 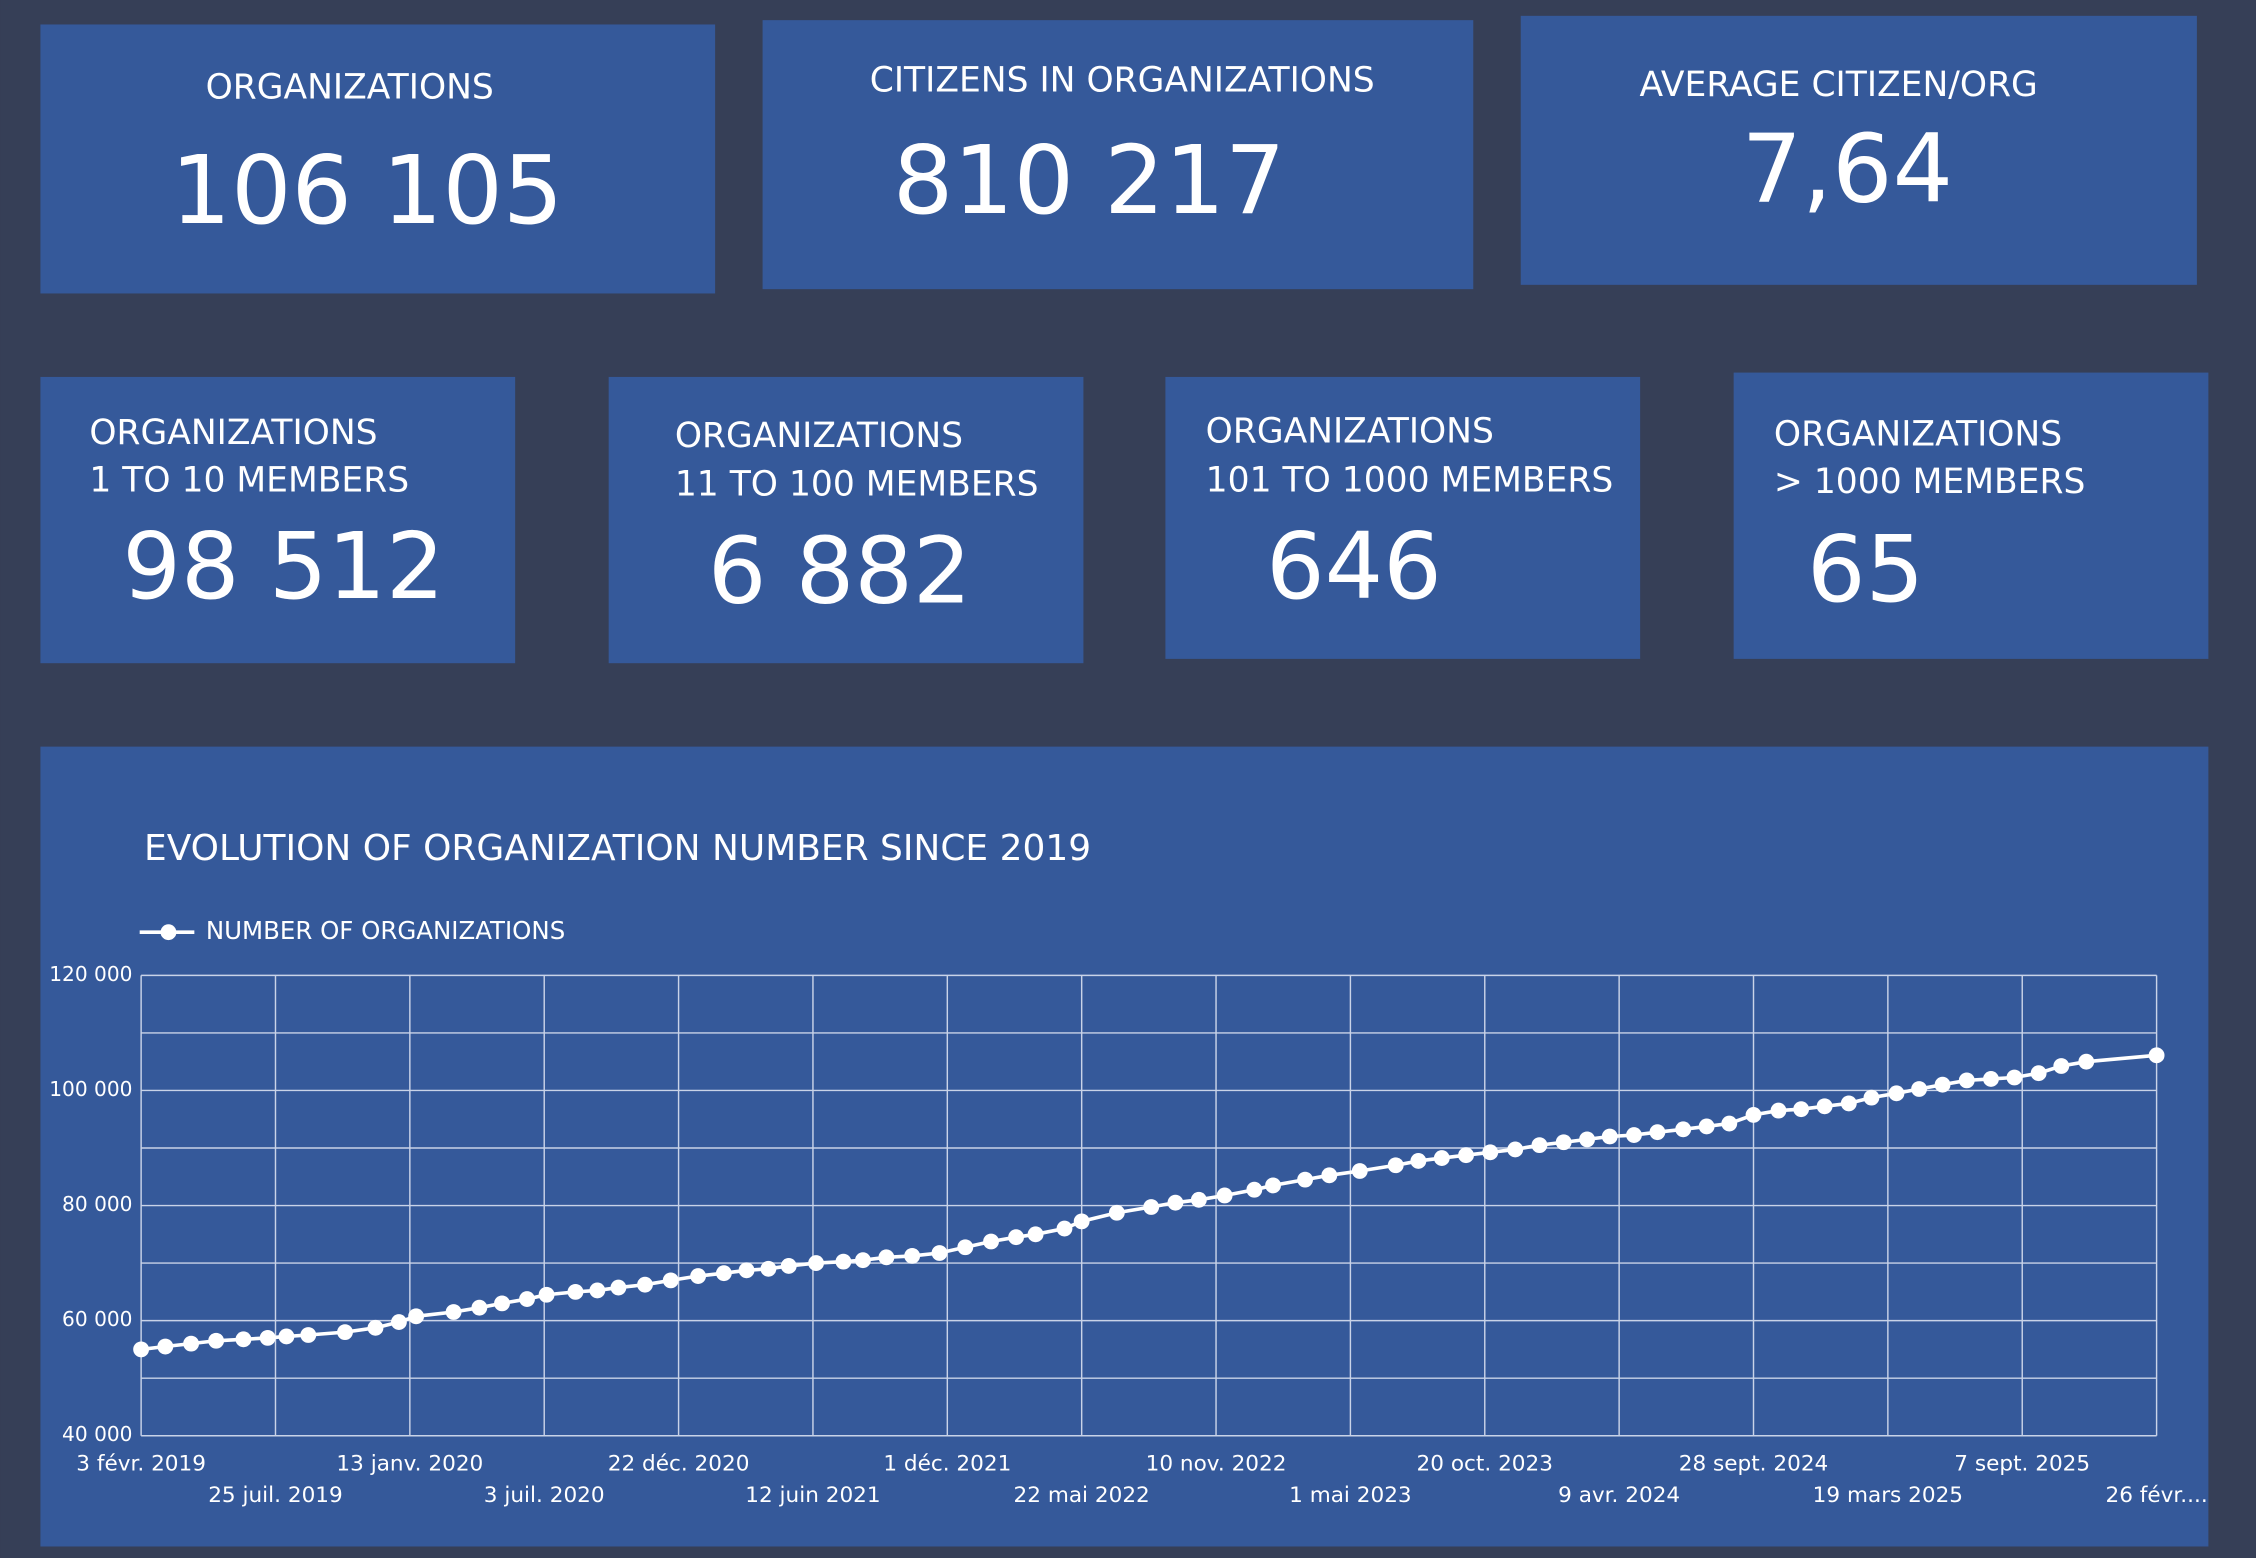 What do you see at coordinates (1847, 169) in the screenshot?
I see `kpi-value: 7,64` at bounding box center [1847, 169].